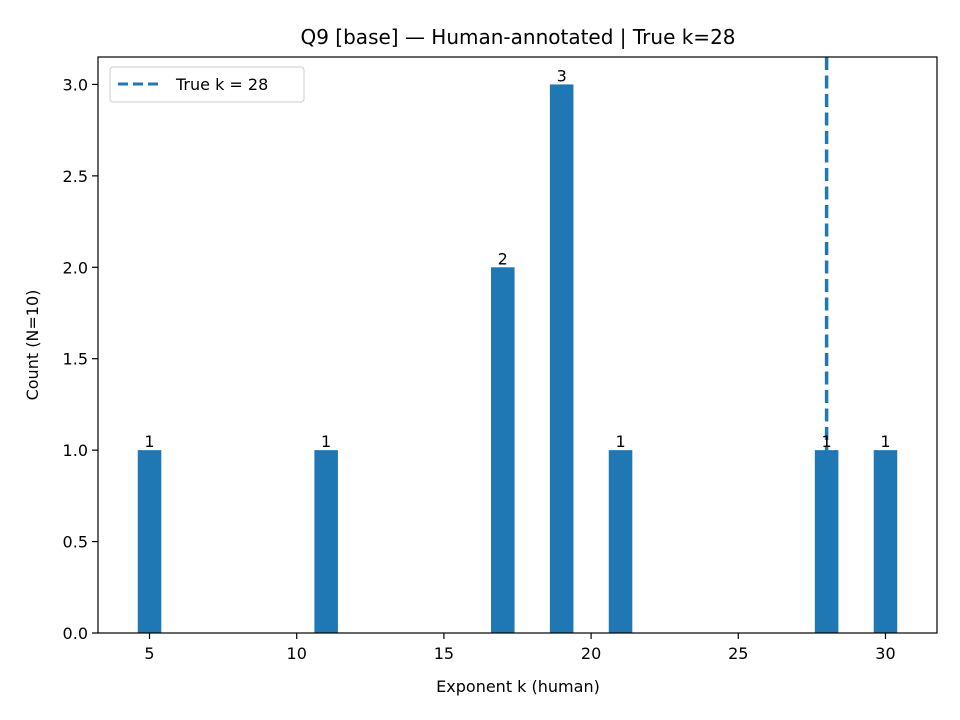 This screenshot has height=720, width=960. I want to click on x-axis: 5 10 15 20 25 30, so click(520, 648).